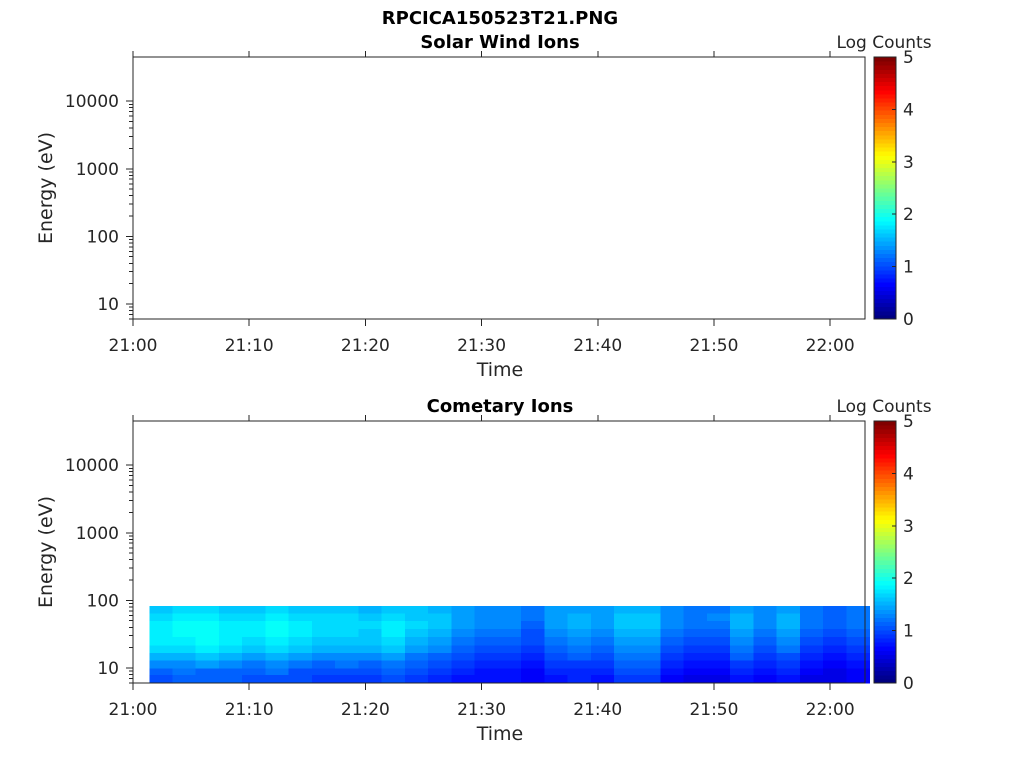 This screenshot has height=768, width=1024. I want to click on colorbar-frame, so click(885, 188).